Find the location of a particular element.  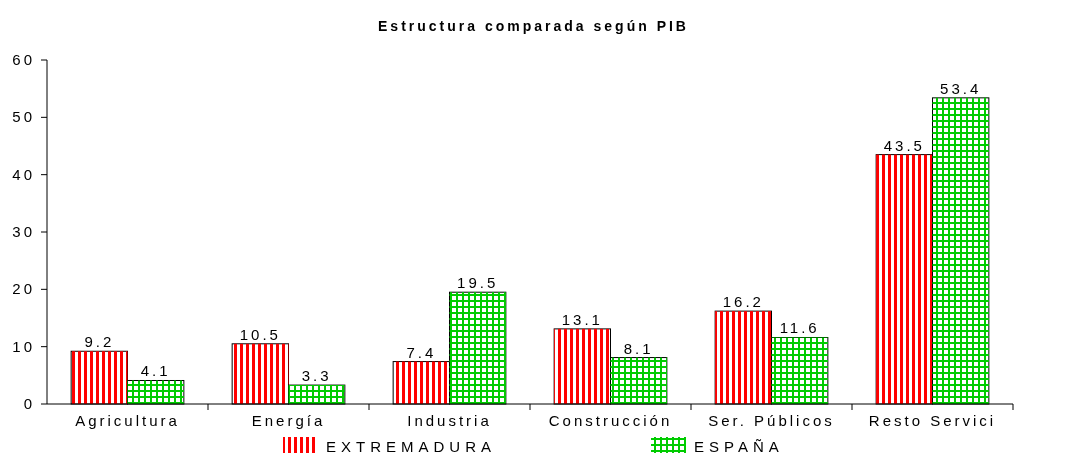

x-tick-label: Agricultura is located at coordinates (127, 420).